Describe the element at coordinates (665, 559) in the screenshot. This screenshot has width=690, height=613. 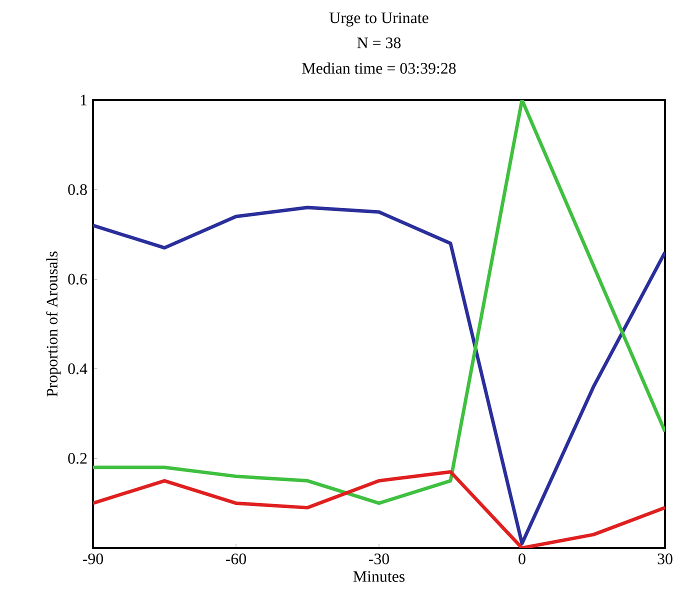
I see `x-tick-label: 30` at that location.